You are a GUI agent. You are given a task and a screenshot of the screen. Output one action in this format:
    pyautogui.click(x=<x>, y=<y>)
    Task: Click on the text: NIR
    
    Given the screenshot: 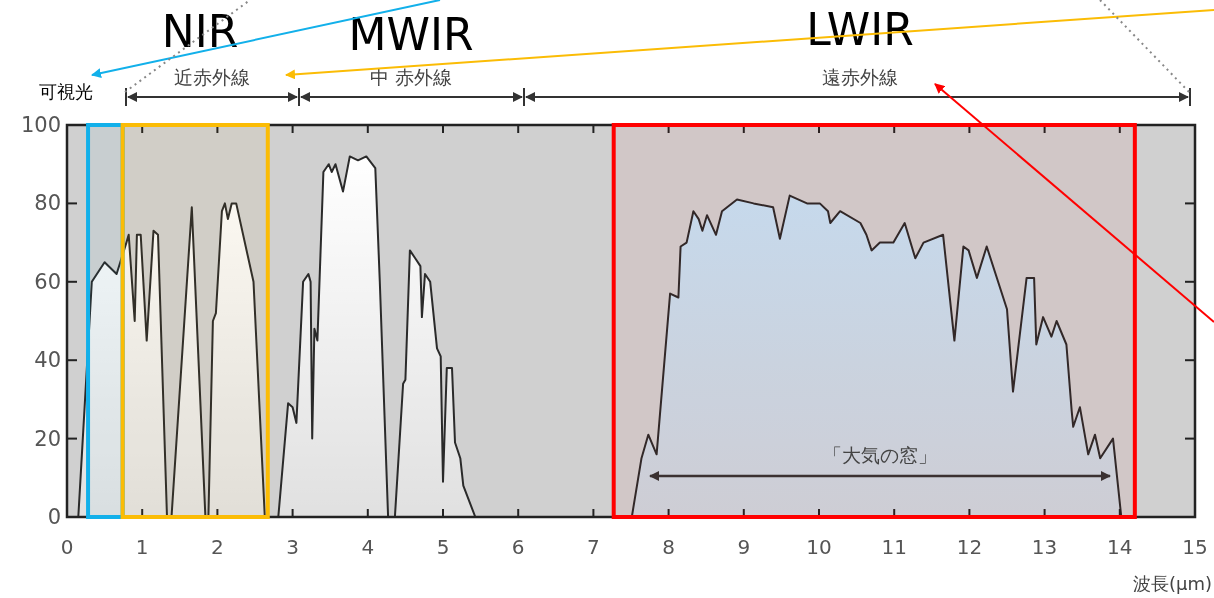 What is the action you would take?
    pyautogui.click(x=200, y=31)
    